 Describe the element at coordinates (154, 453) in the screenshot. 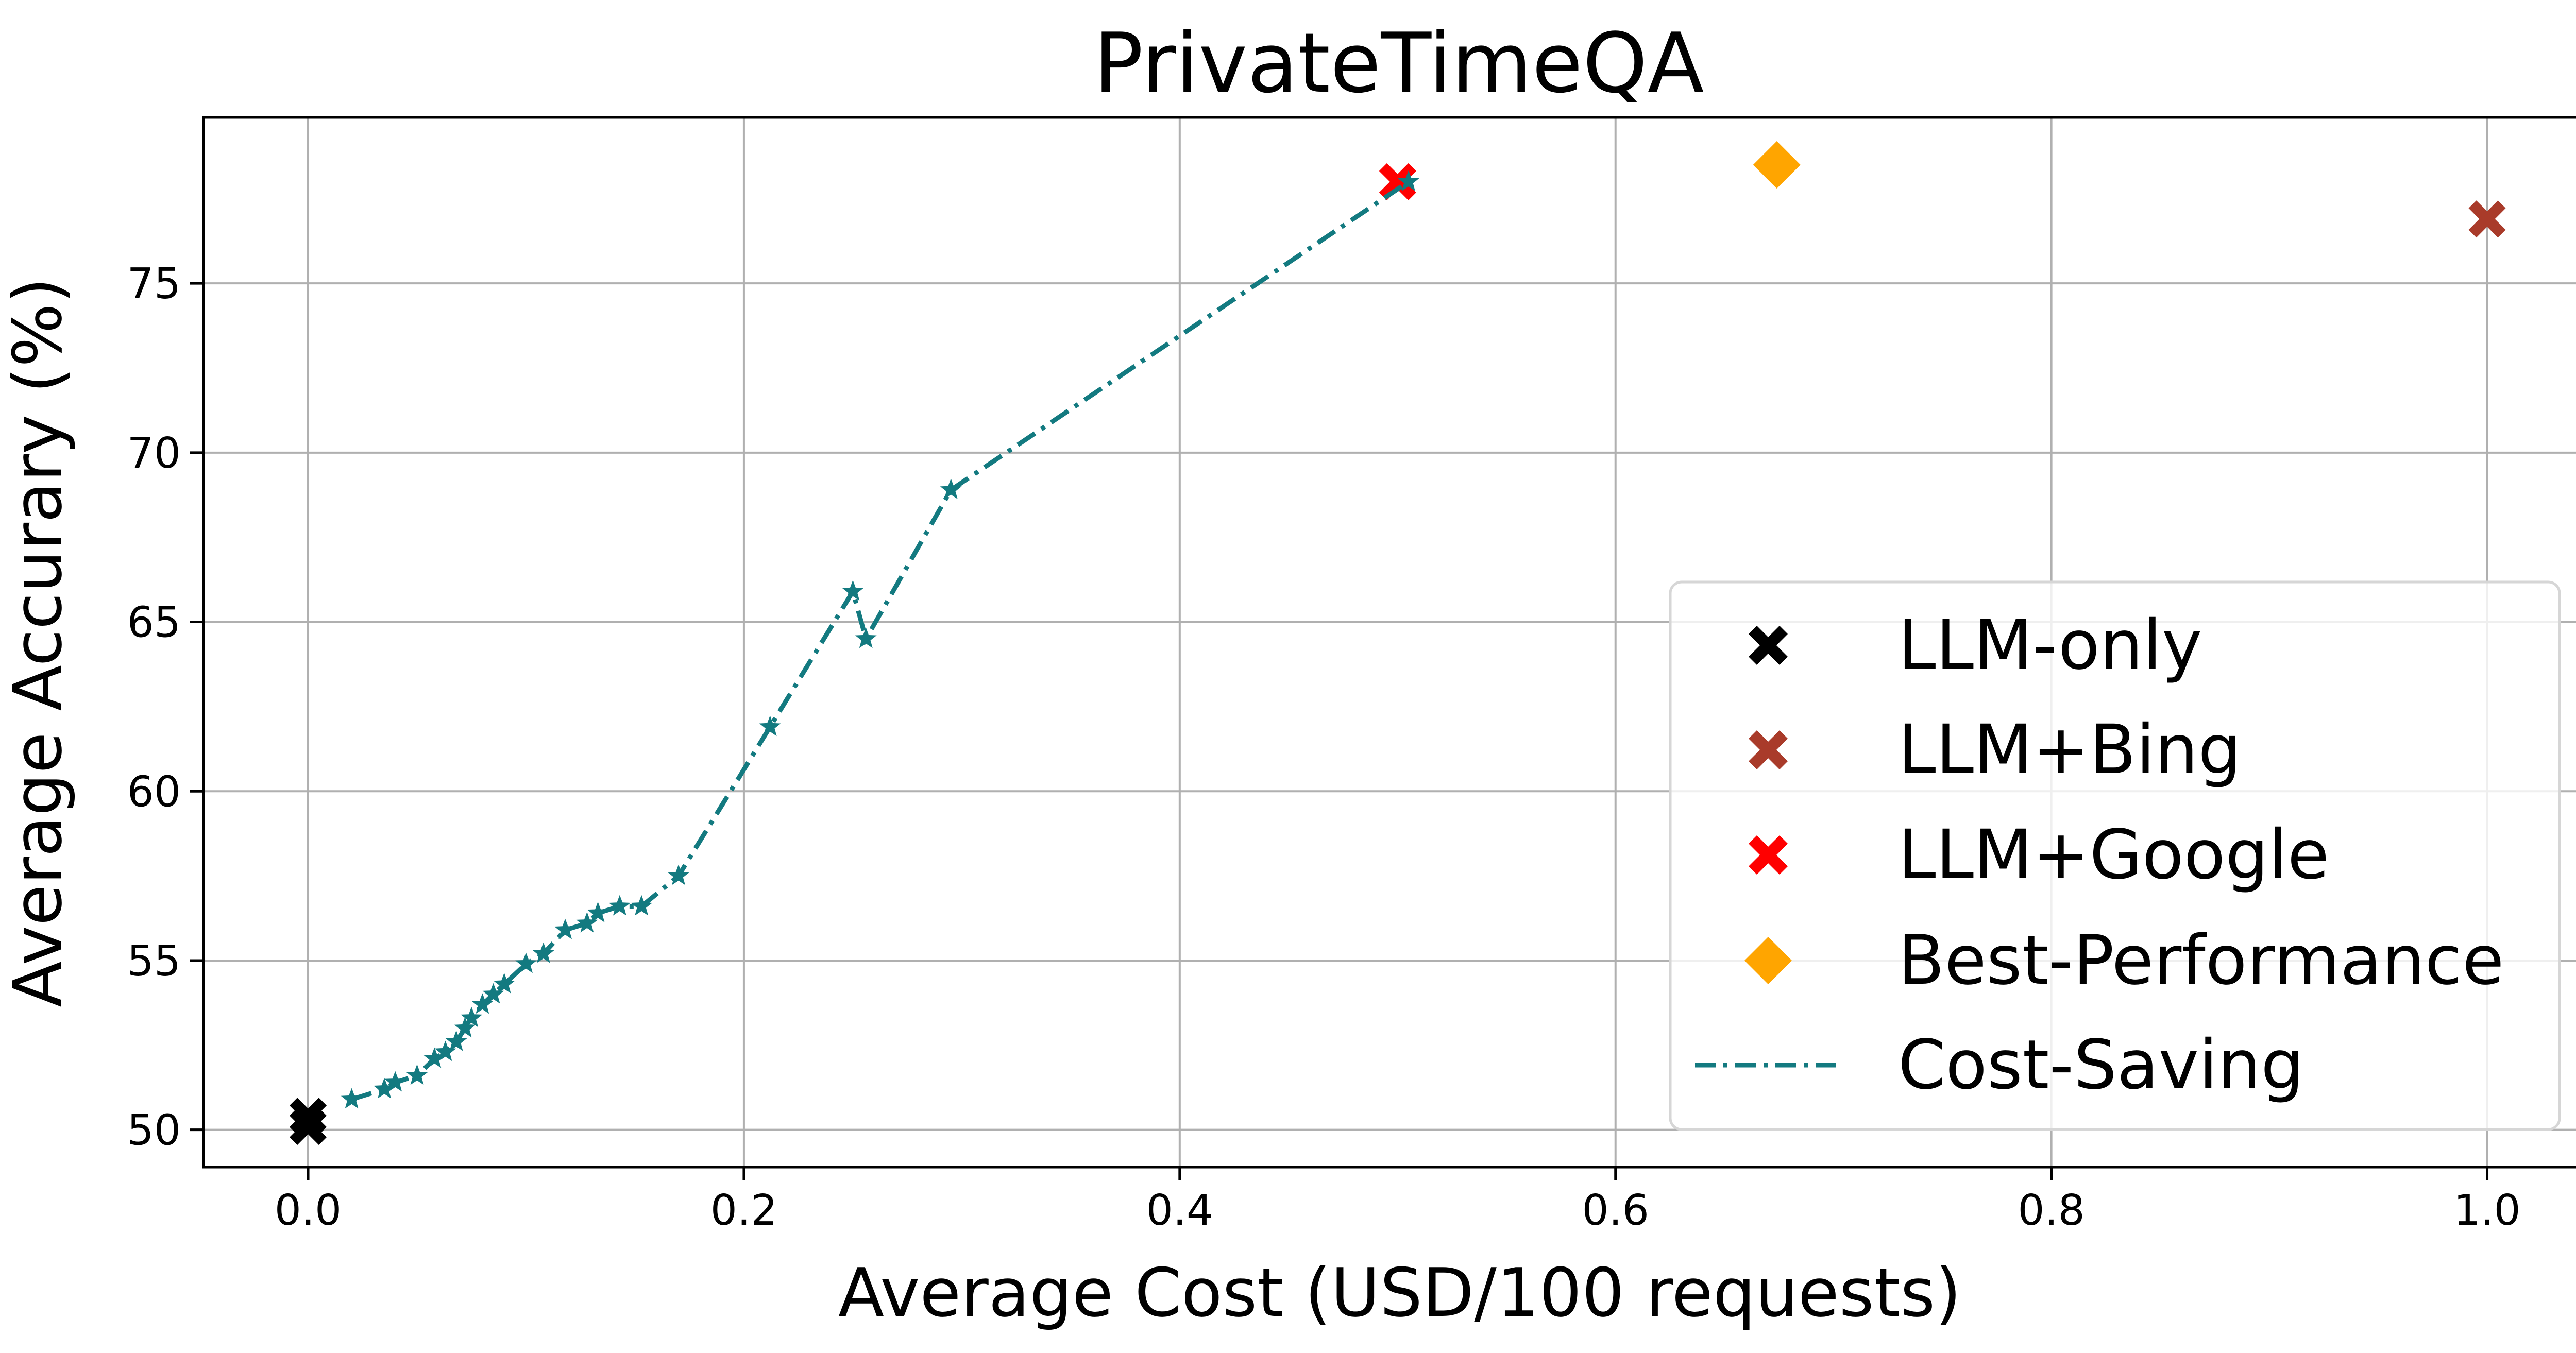

I see `y-tick-label: 70` at that location.